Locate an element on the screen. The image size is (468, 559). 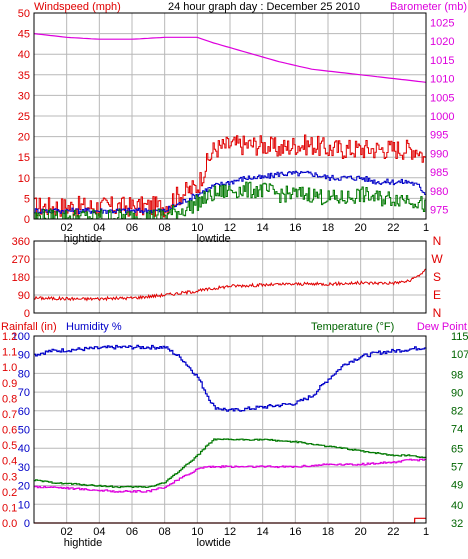
barometer-tick-label: 975 is located at coordinates (439, 211).